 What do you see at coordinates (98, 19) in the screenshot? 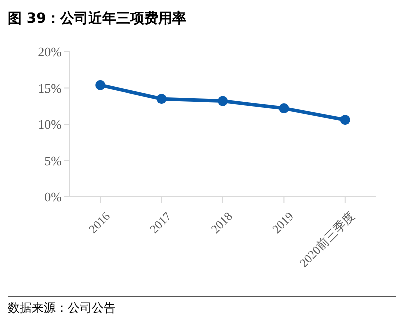
I see `chart-title: 图 39：公司近年三项费用率` at bounding box center [98, 19].